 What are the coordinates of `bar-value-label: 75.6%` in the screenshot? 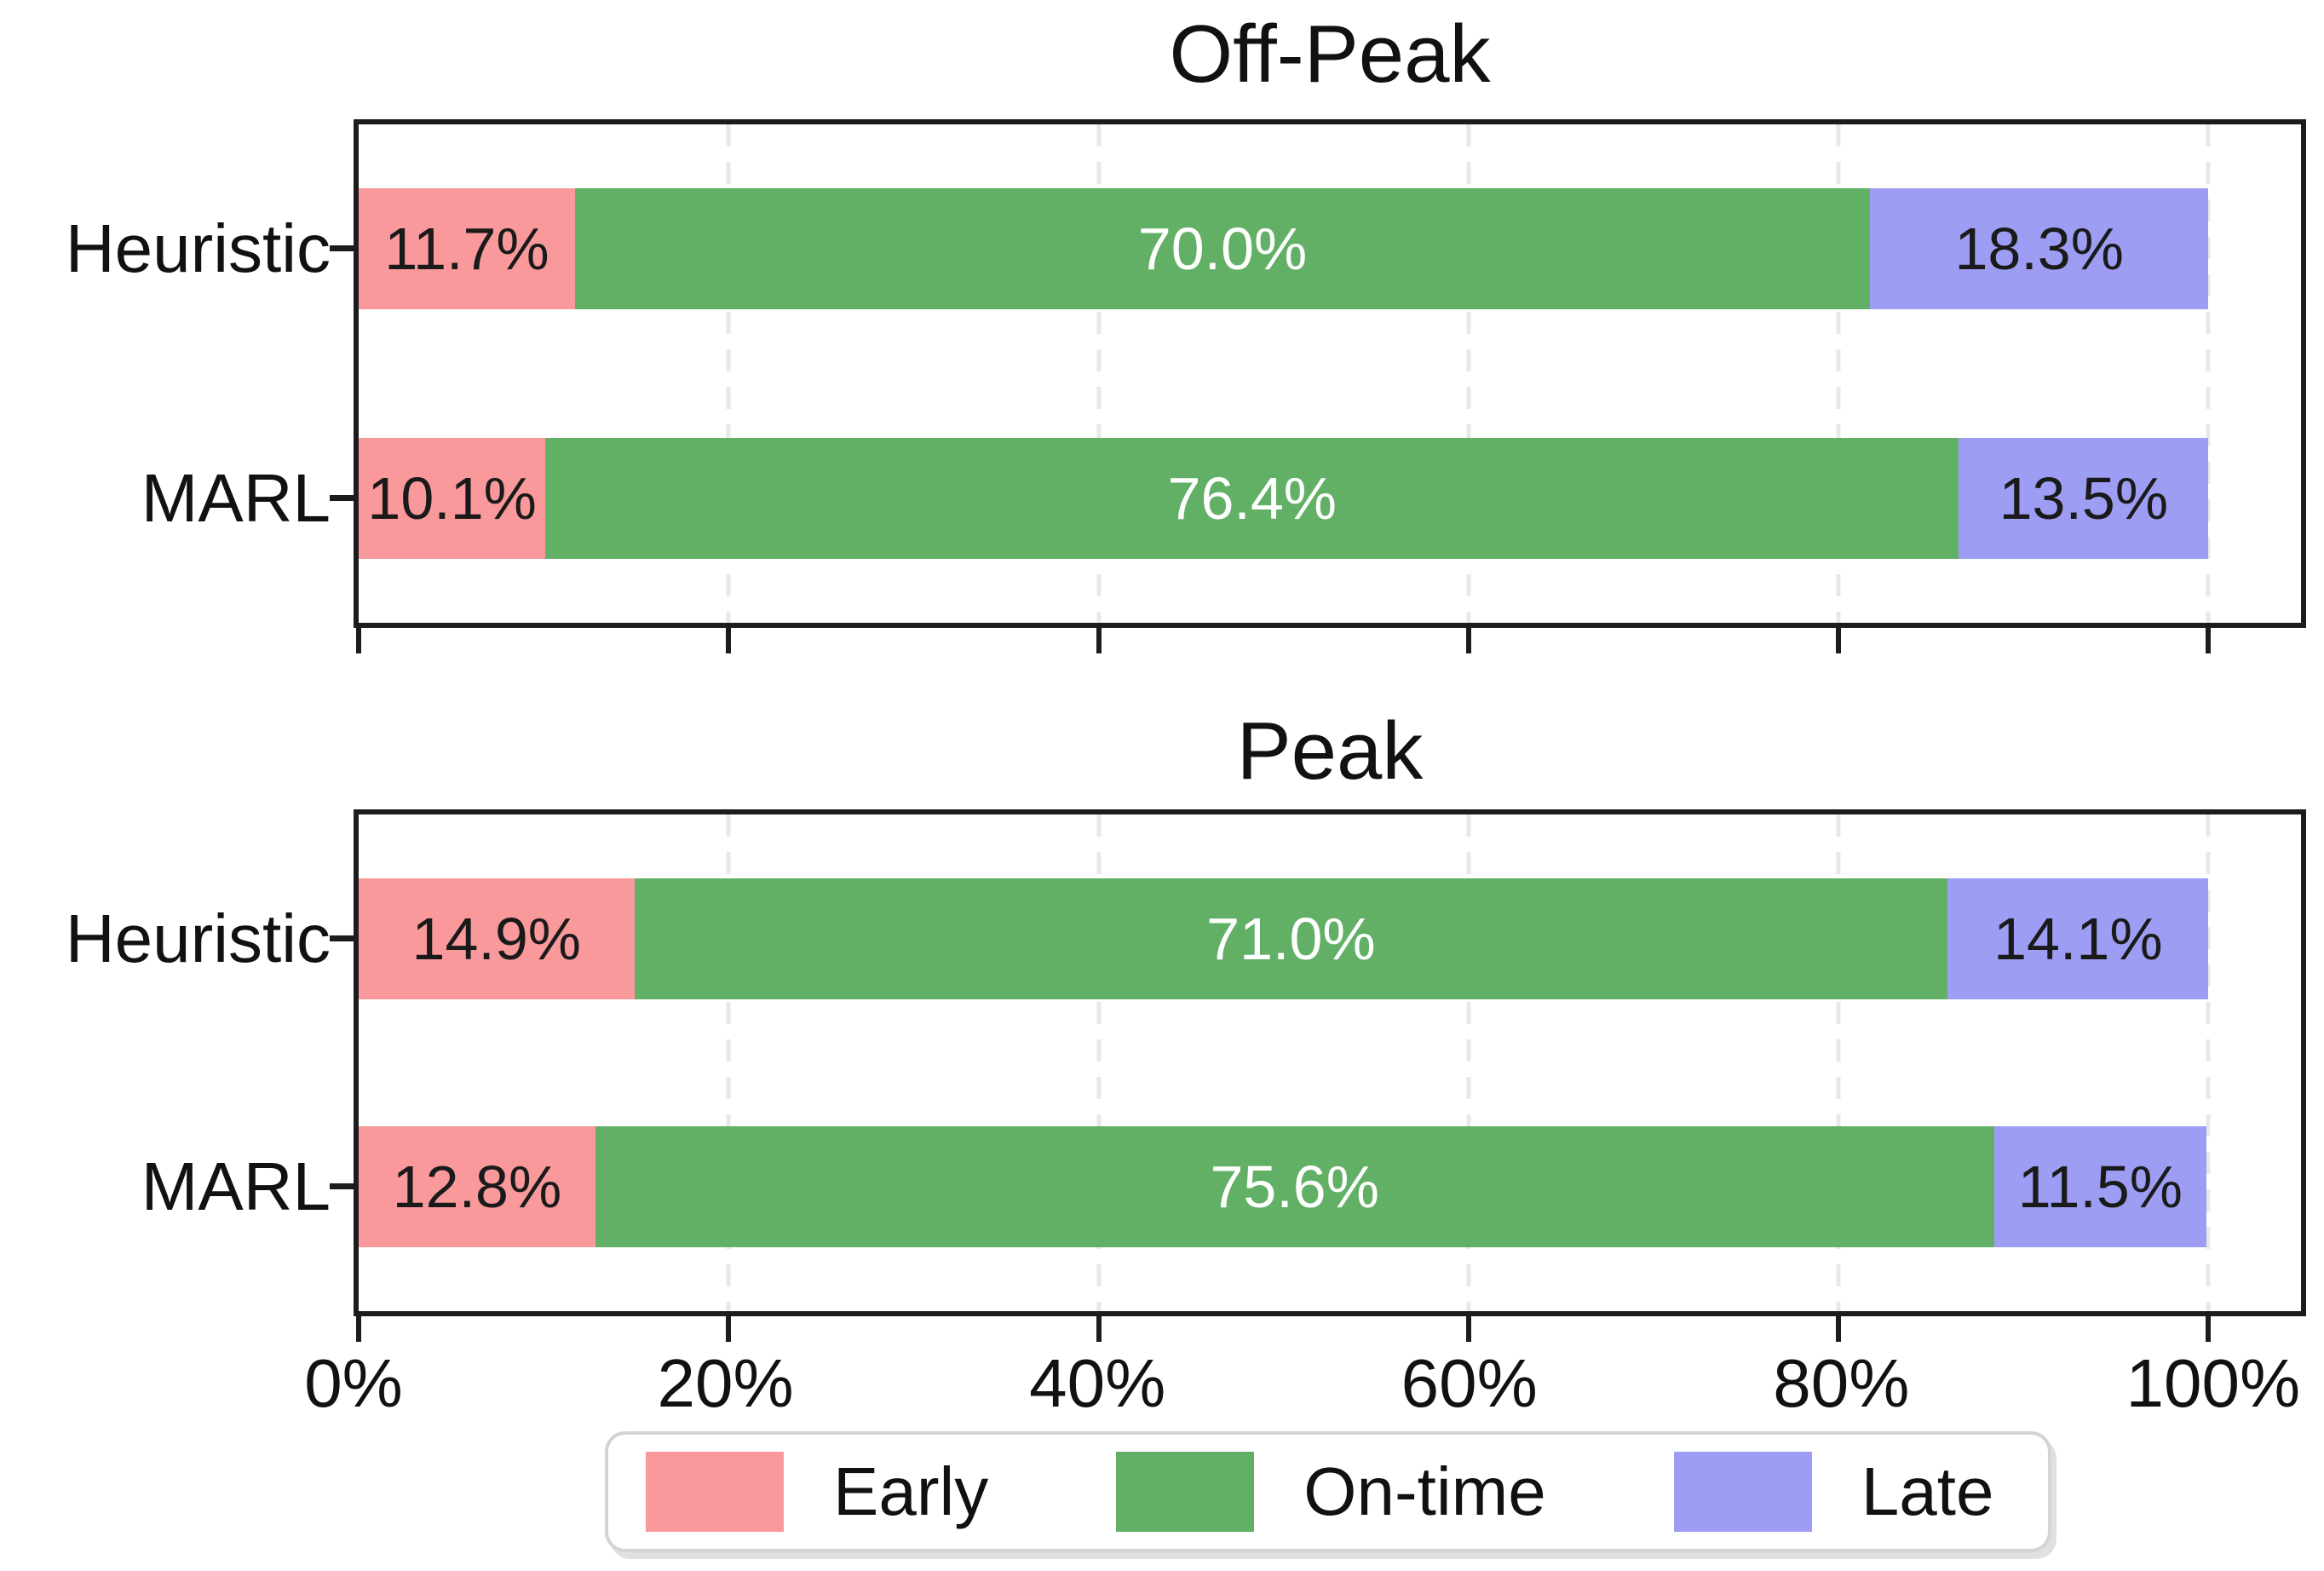 It's located at (1294, 1187).